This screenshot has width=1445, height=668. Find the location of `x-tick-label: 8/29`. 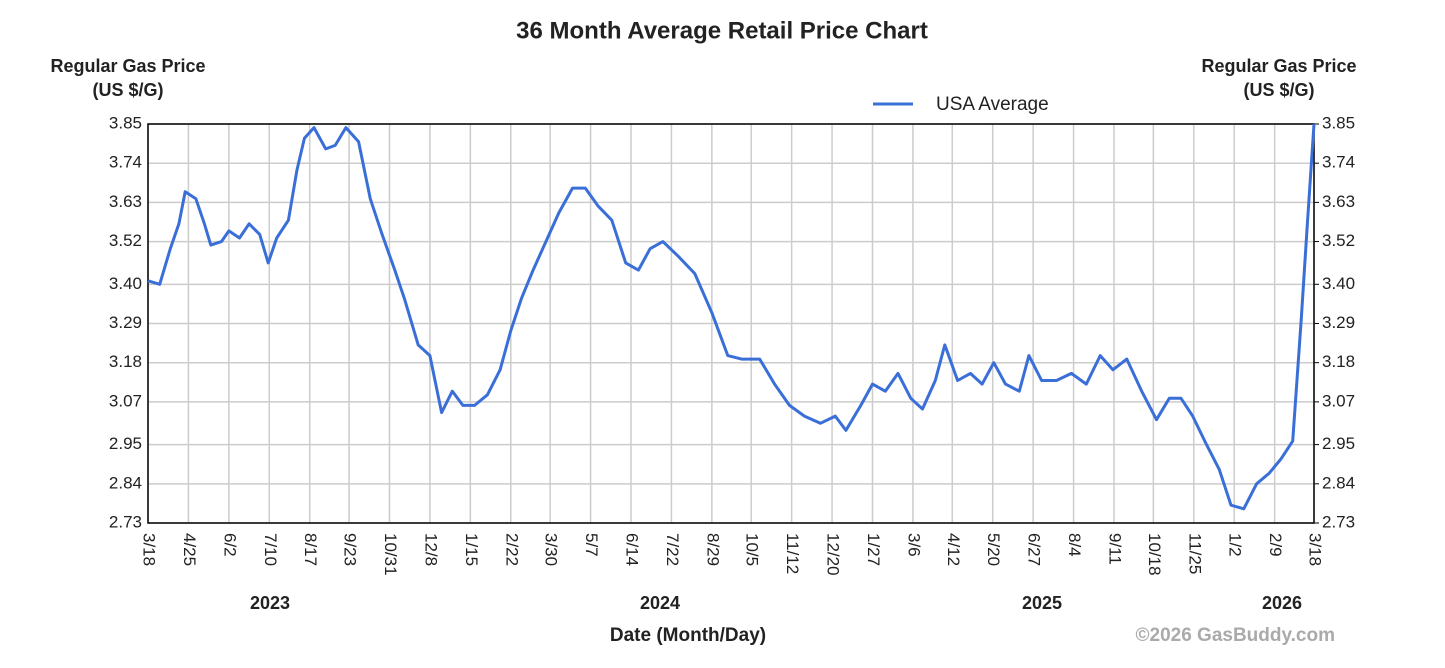

x-tick-label: 8/29 is located at coordinates (712, 549).